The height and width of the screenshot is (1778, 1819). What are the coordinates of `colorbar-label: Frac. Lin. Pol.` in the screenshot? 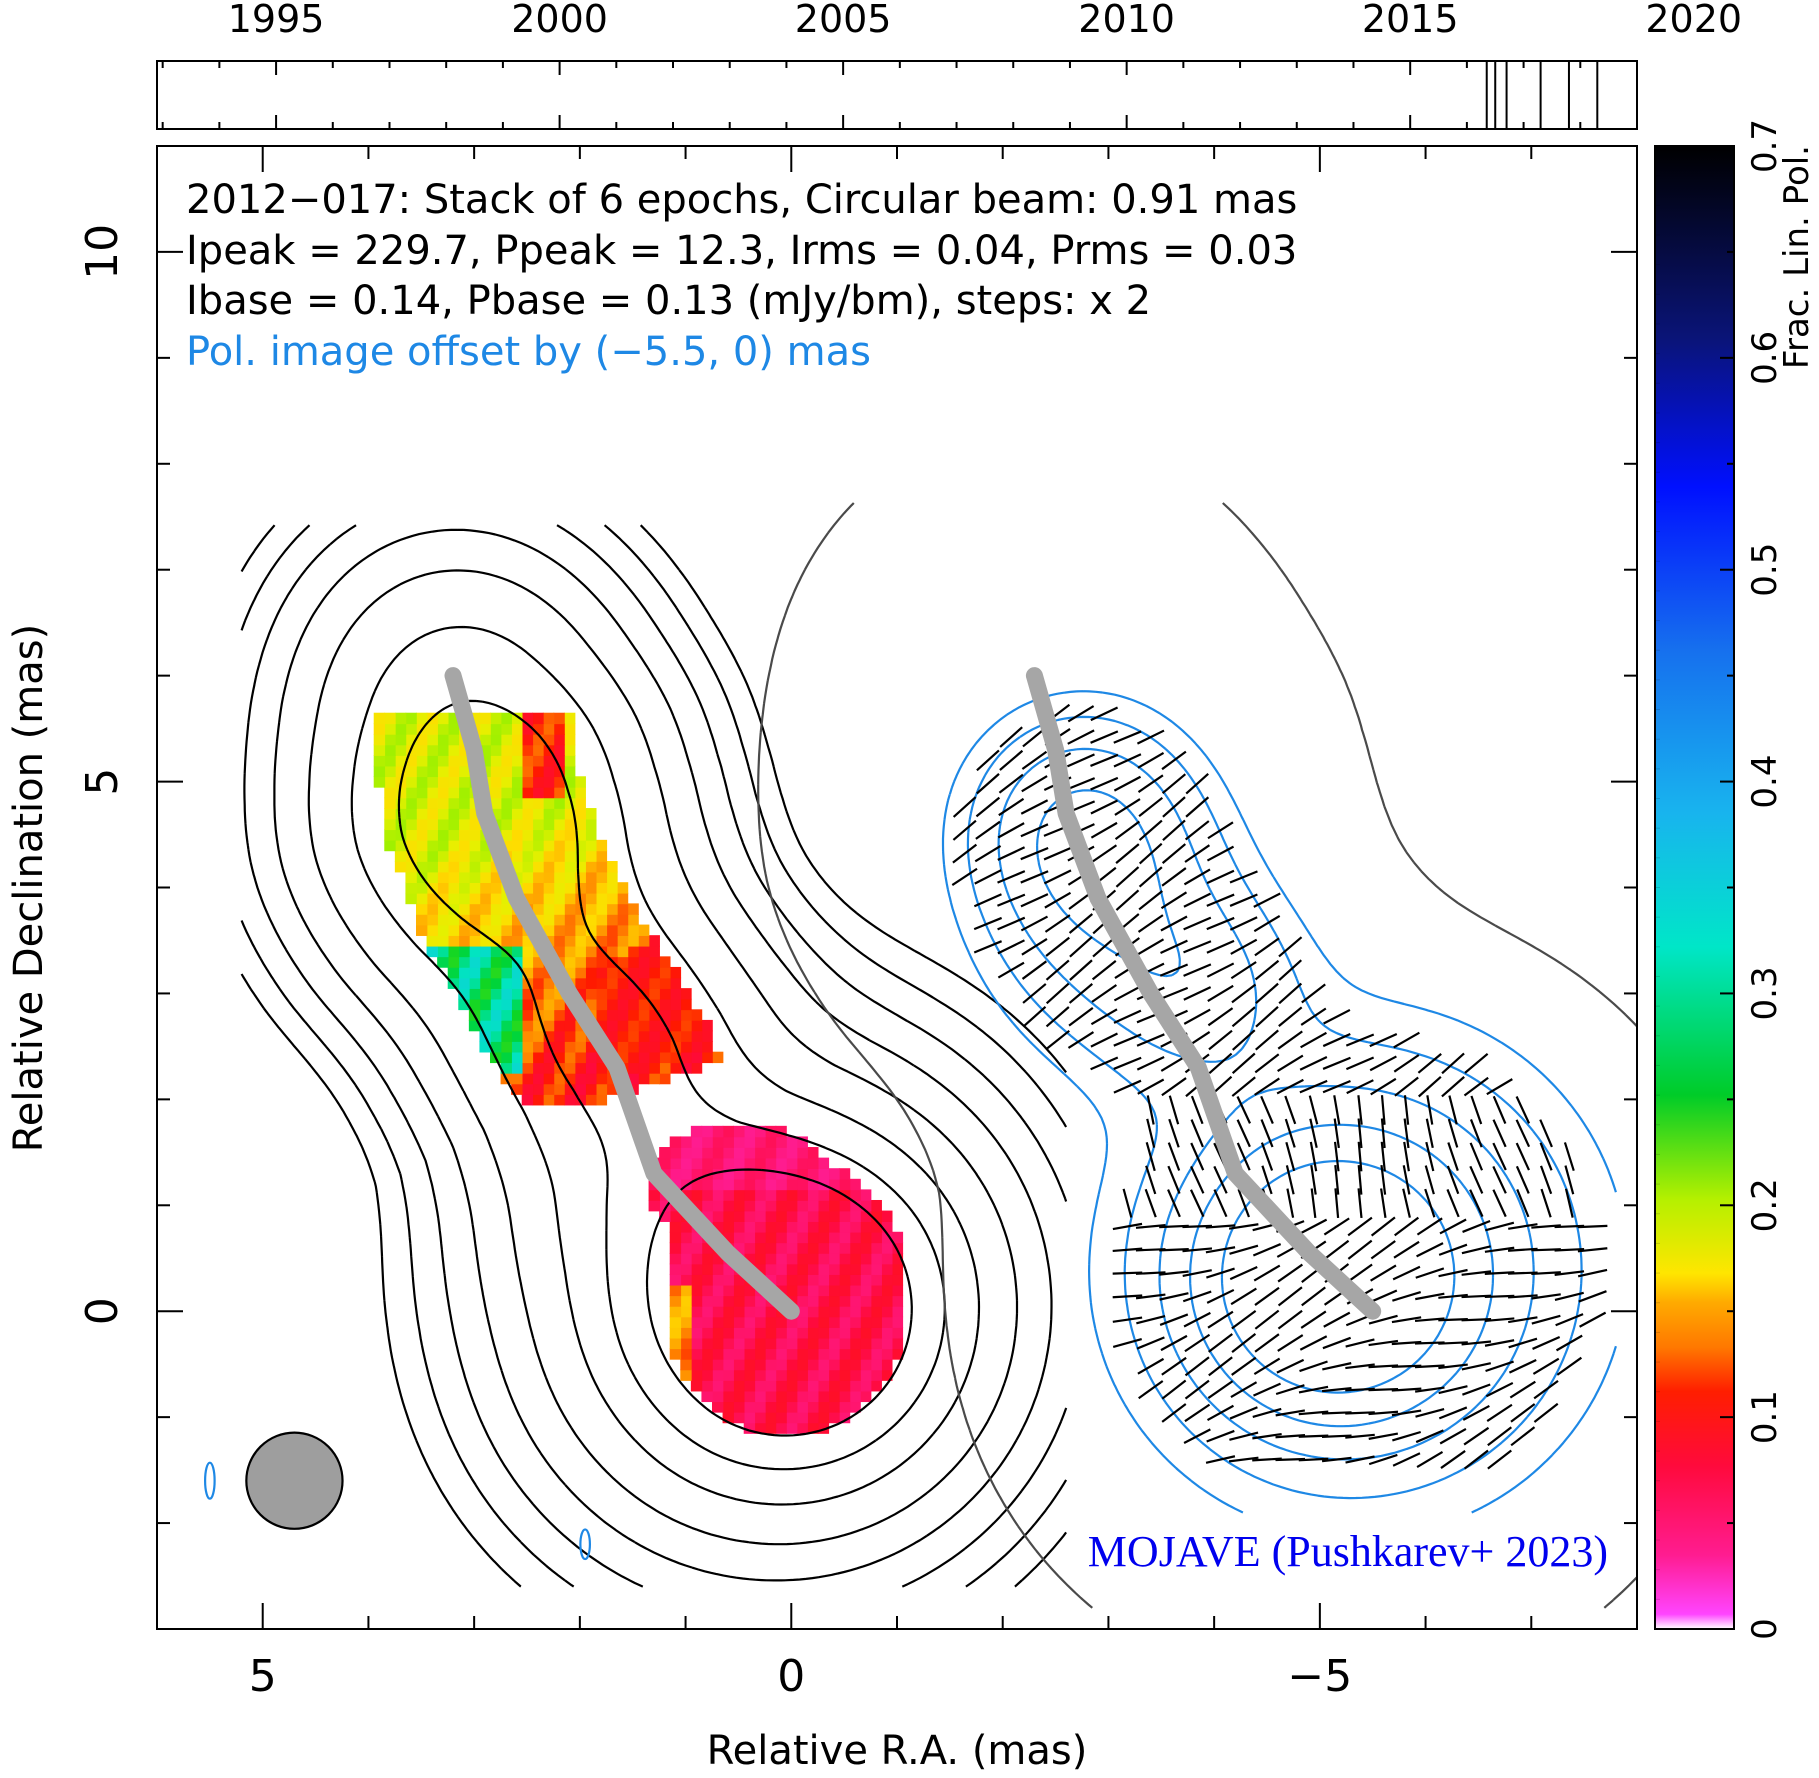 It's located at (1797, 257).